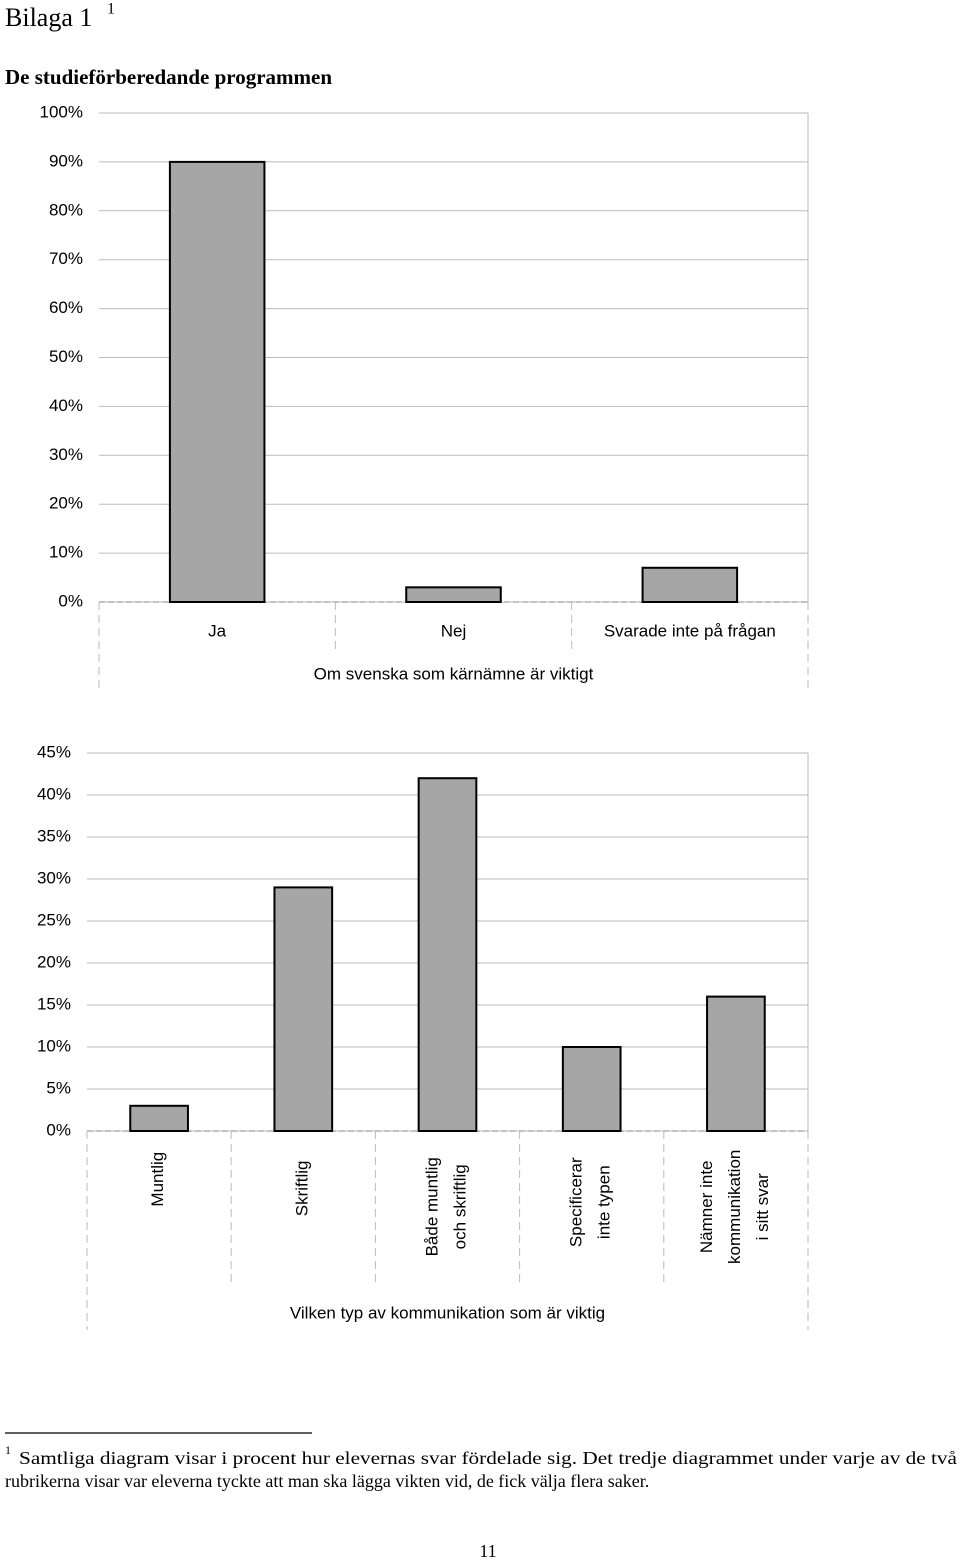 The width and height of the screenshot is (960, 1563). Describe the element at coordinates (454, 630) in the screenshot. I see `x-tick-label: Nej` at that location.